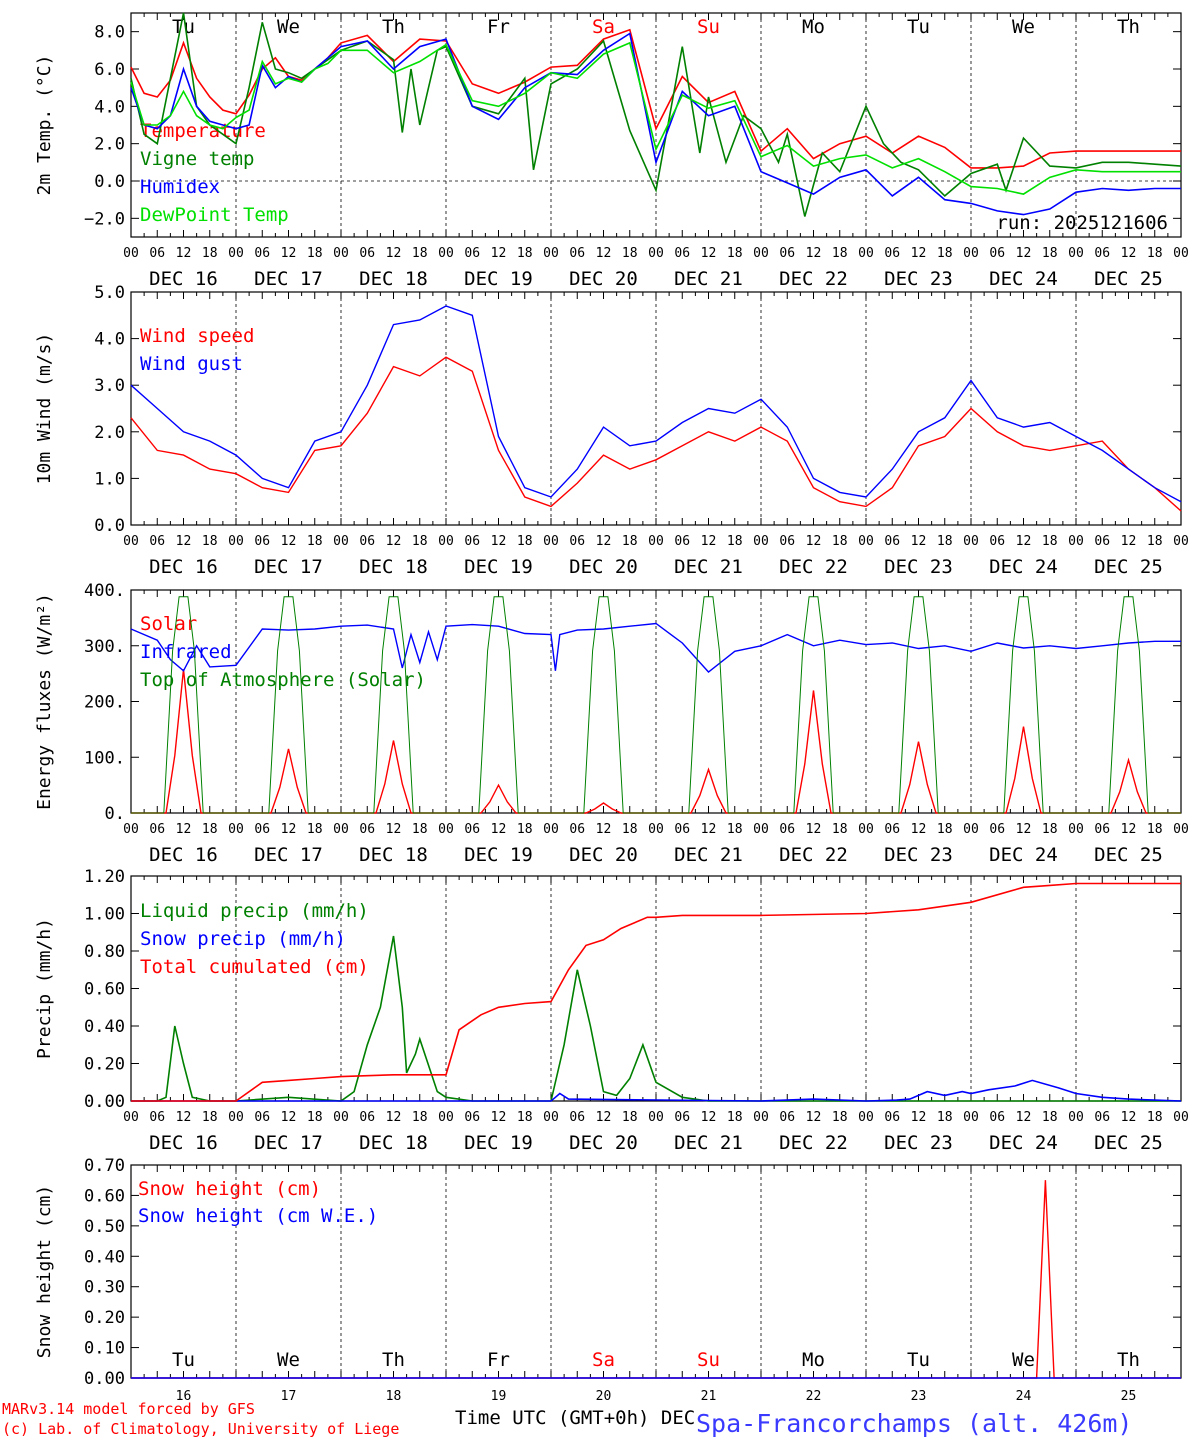 This screenshot has width=1194, height=1440. Describe the element at coordinates (394, 1396) in the screenshot. I see `day-number-label: 18` at that location.